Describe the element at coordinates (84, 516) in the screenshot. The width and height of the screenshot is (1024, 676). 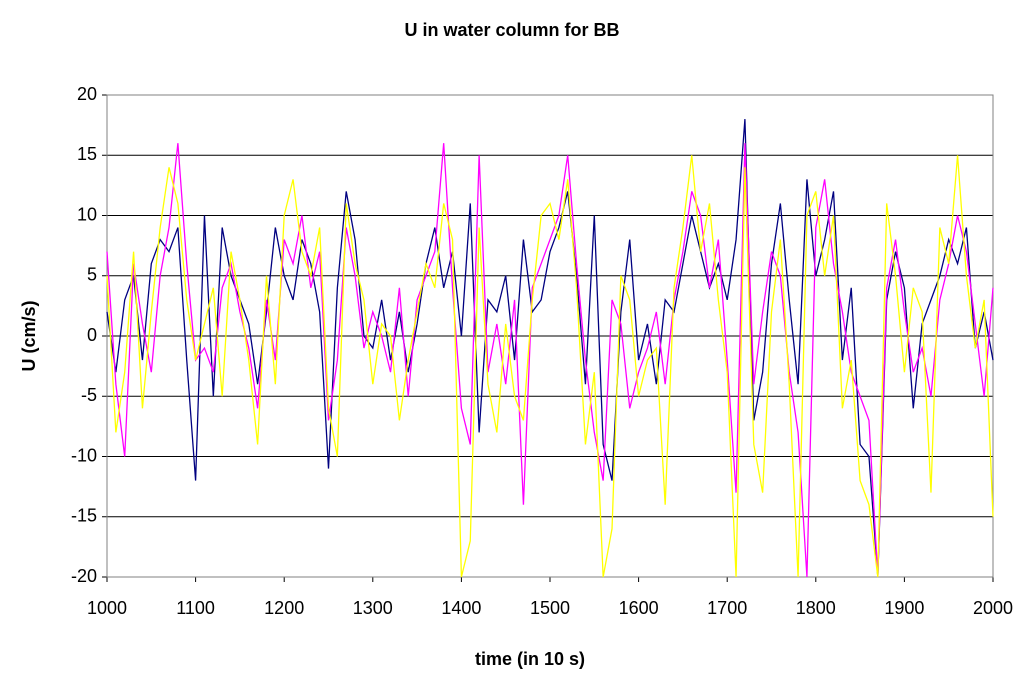
I see `y-tick-label: -15` at that location.